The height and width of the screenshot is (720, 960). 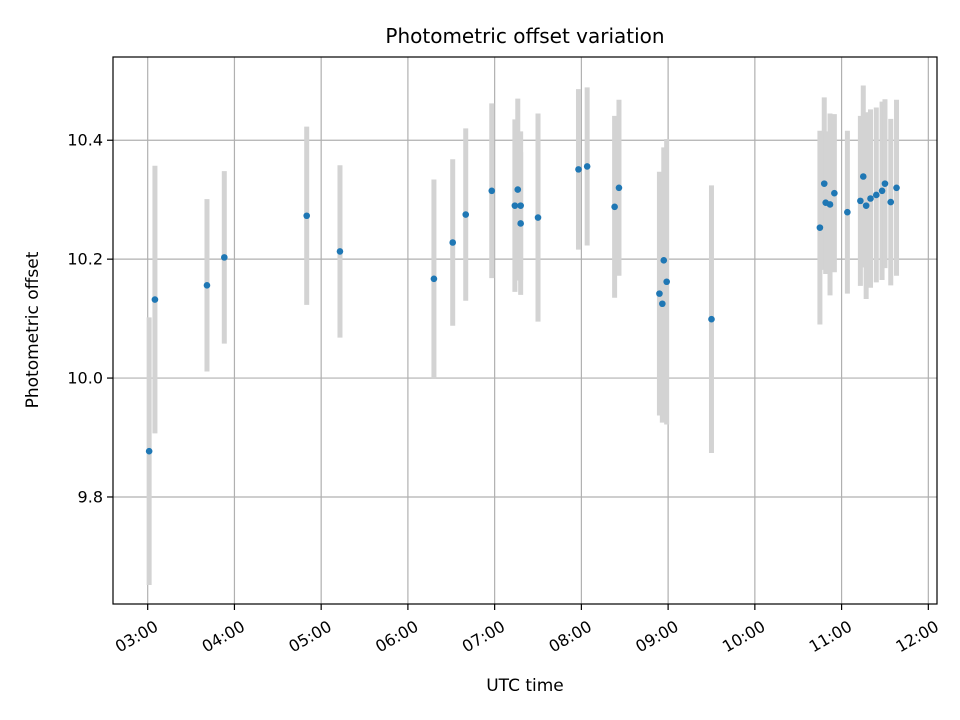 I want to click on x-axis-label: UTC time, so click(x=525, y=686).